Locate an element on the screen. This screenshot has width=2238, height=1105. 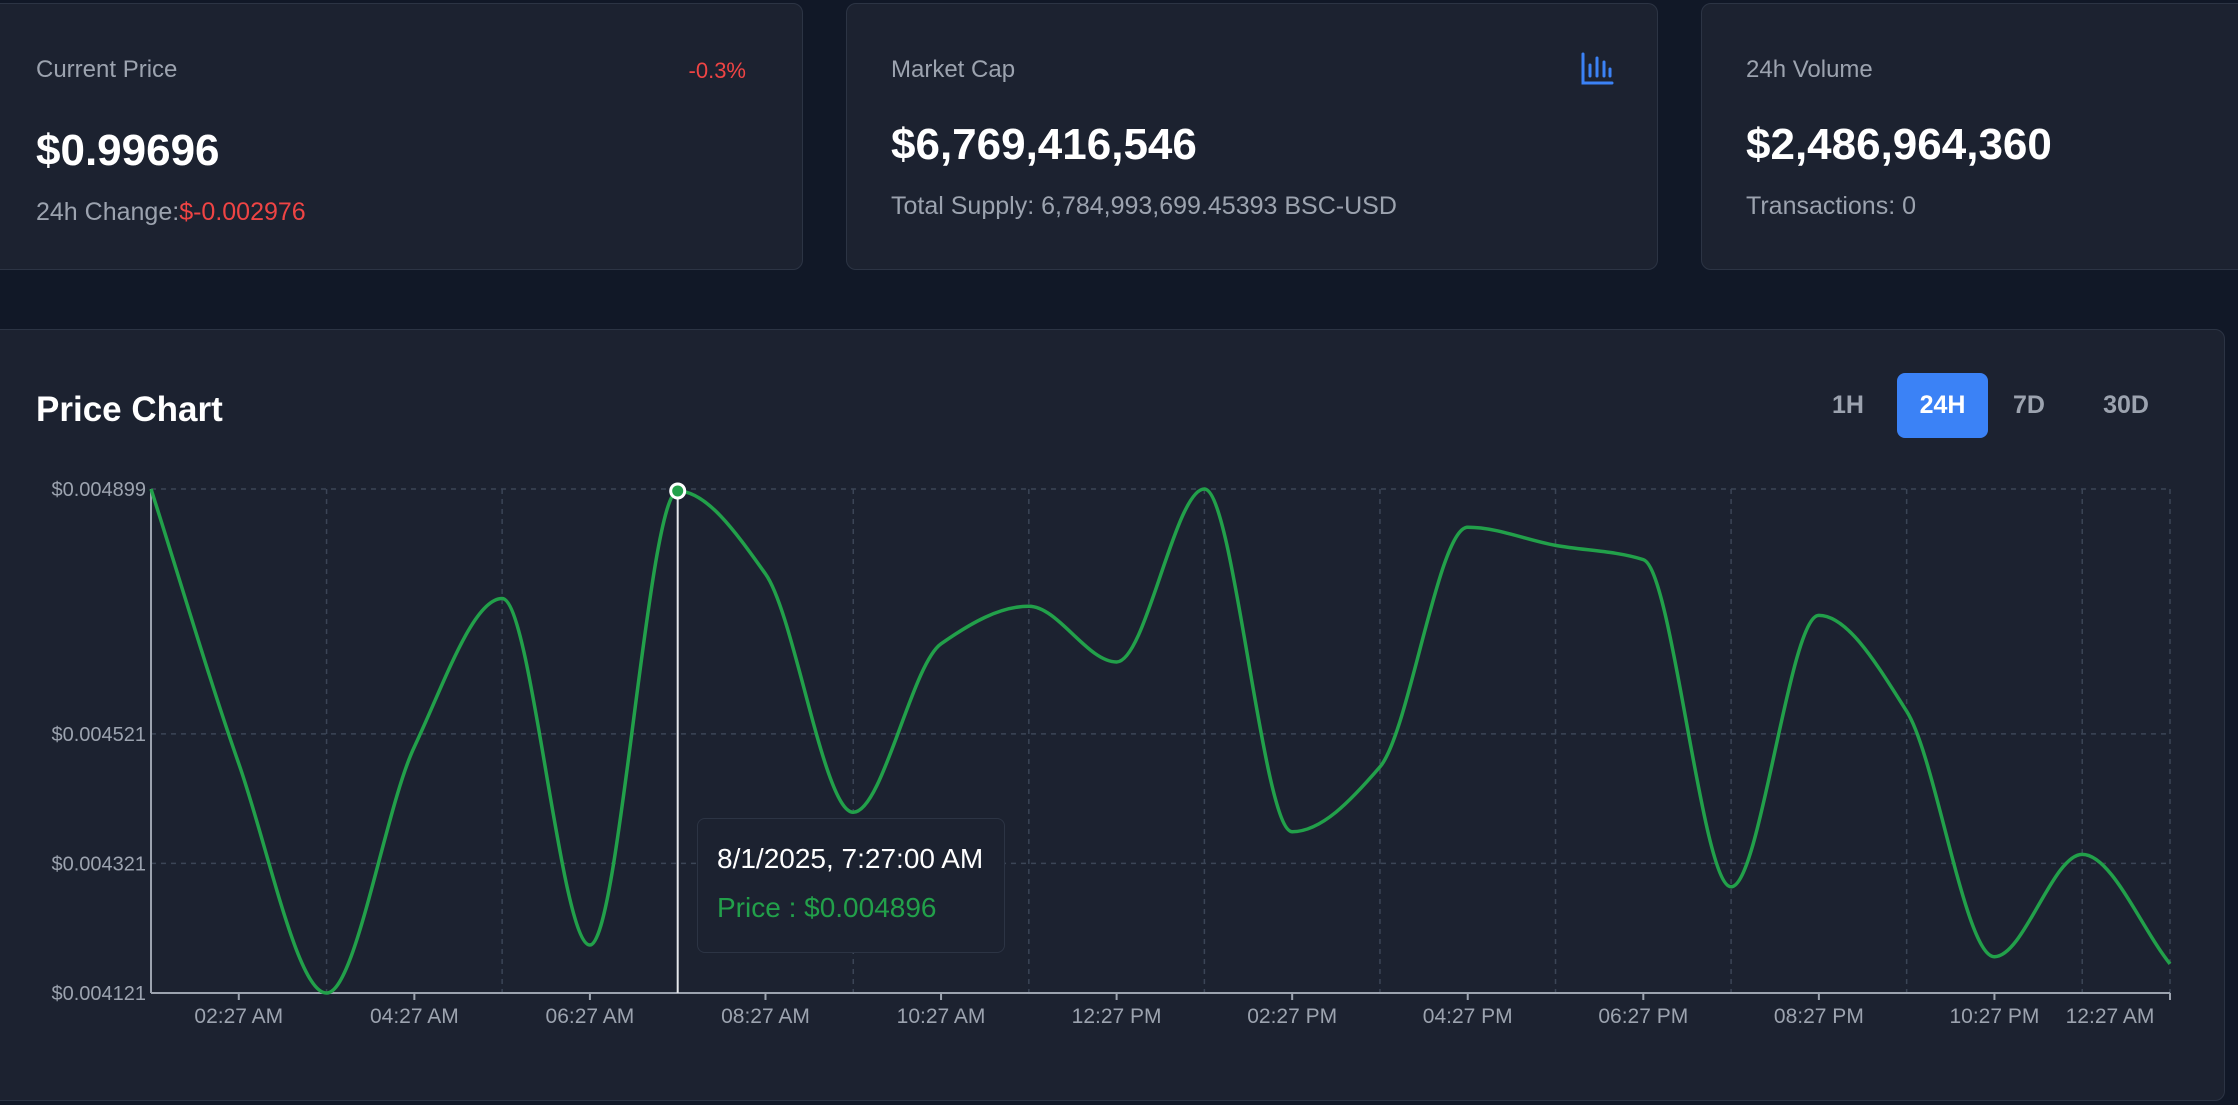
y-tick-label: $0.004521 is located at coordinates (98, 735).